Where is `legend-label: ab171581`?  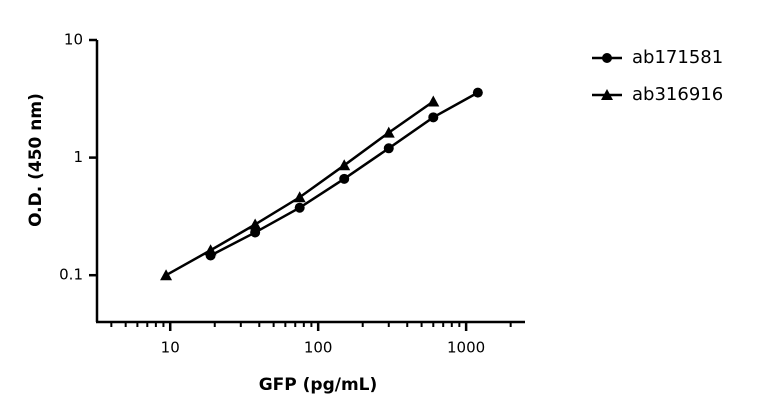 legend-label: ab171581 is located at coordinates (677, 57).